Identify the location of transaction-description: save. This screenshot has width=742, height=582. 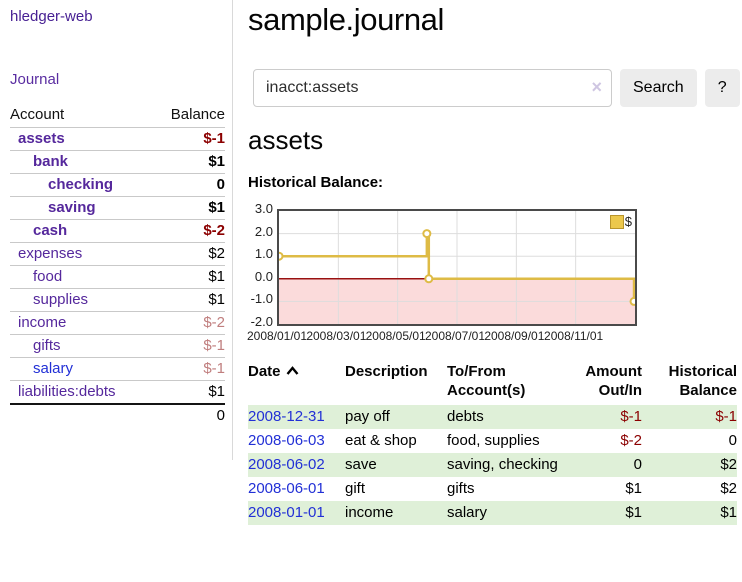
(396, 465).